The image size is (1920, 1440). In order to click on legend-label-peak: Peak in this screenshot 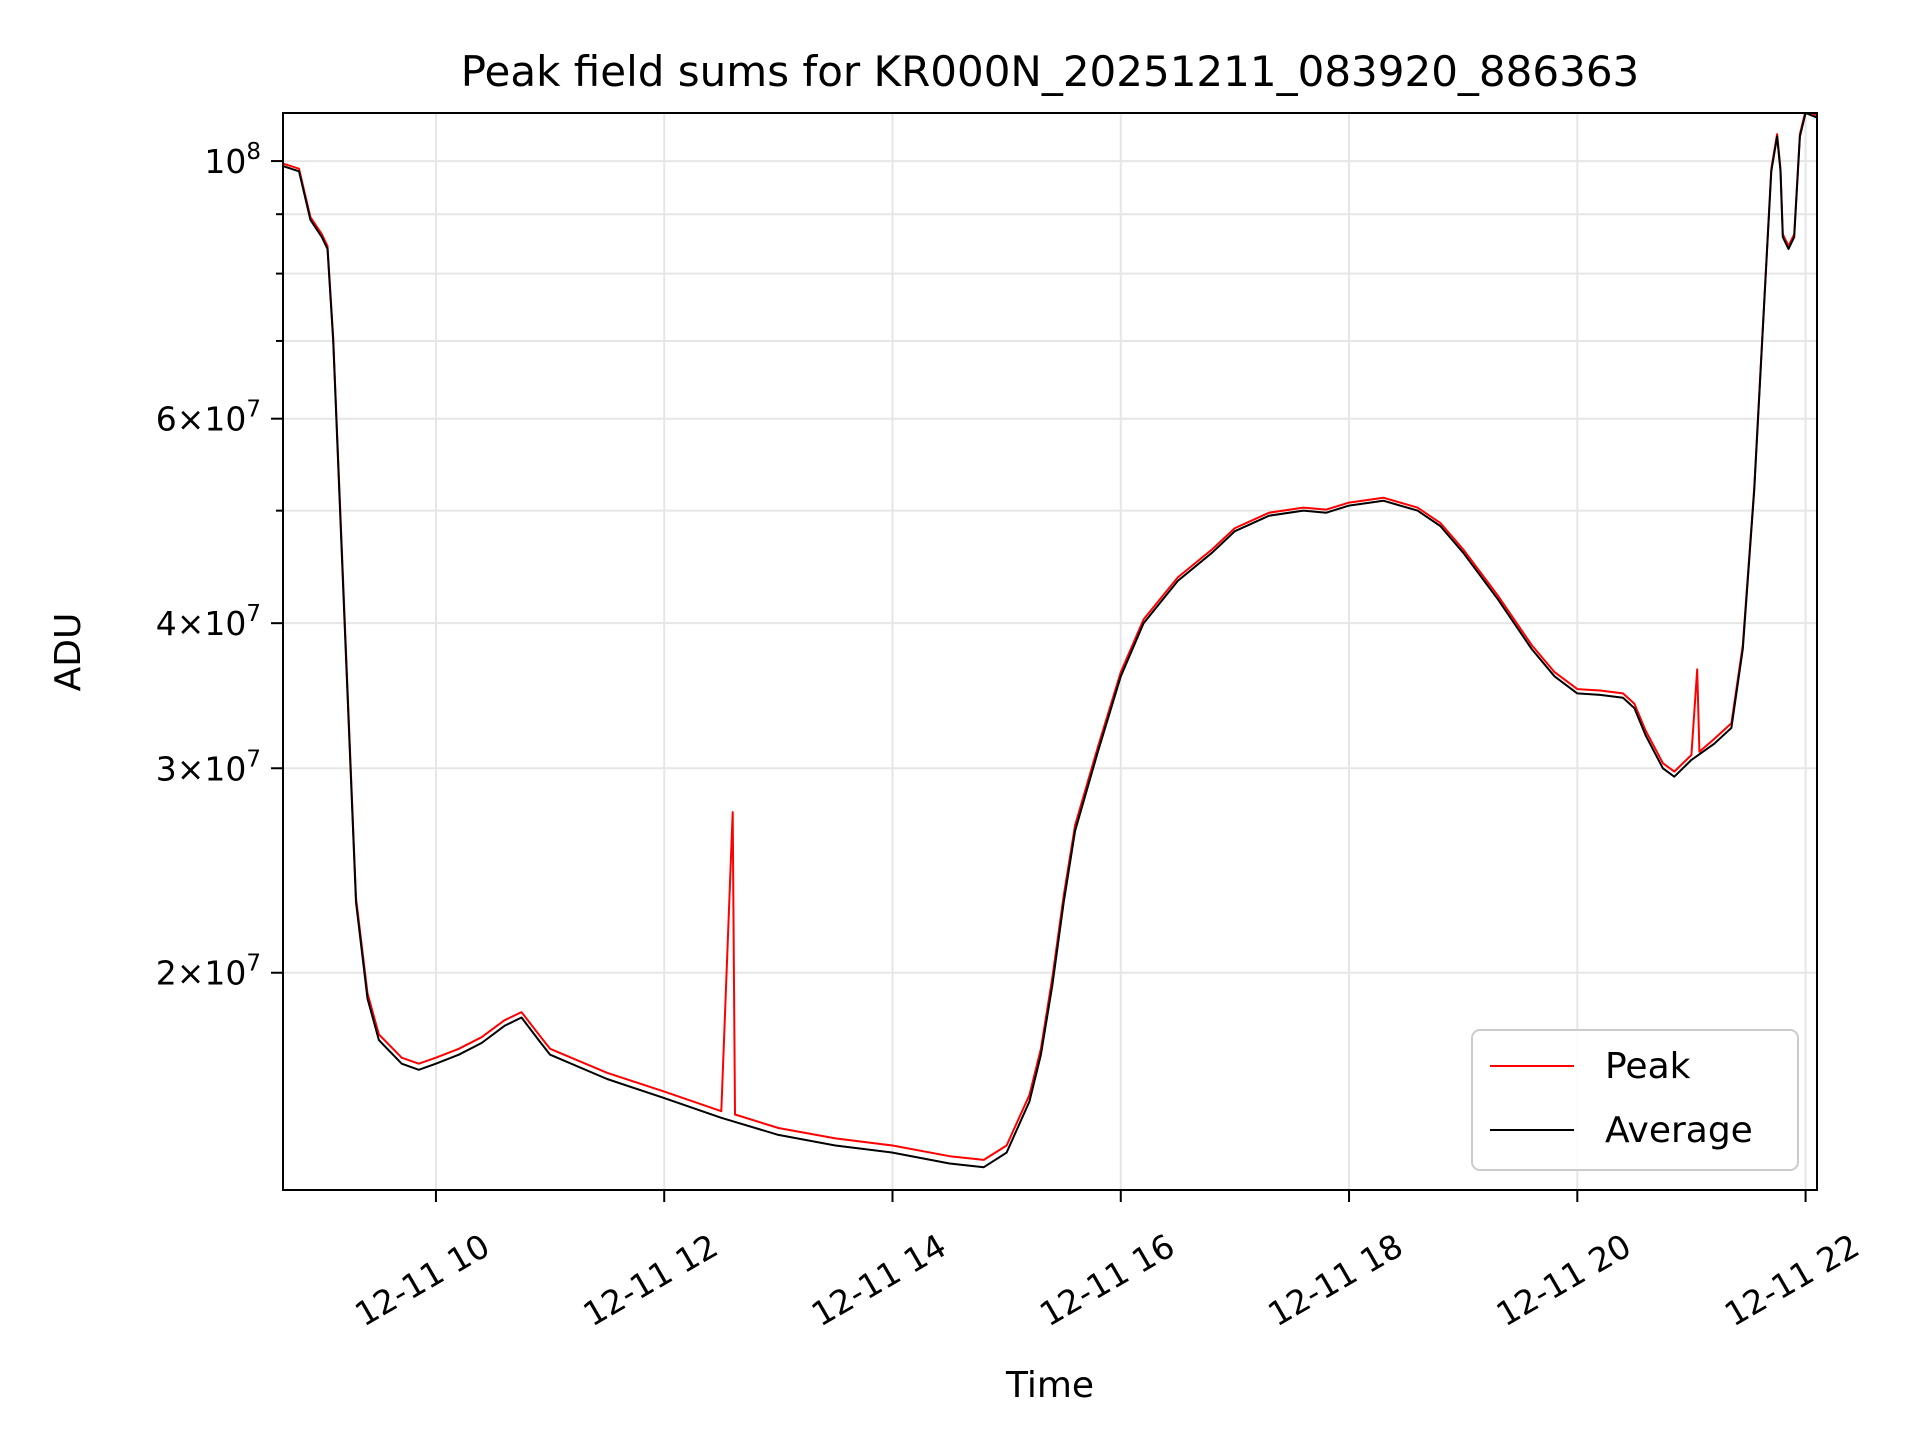, I will do `click(1648, 1066)`.